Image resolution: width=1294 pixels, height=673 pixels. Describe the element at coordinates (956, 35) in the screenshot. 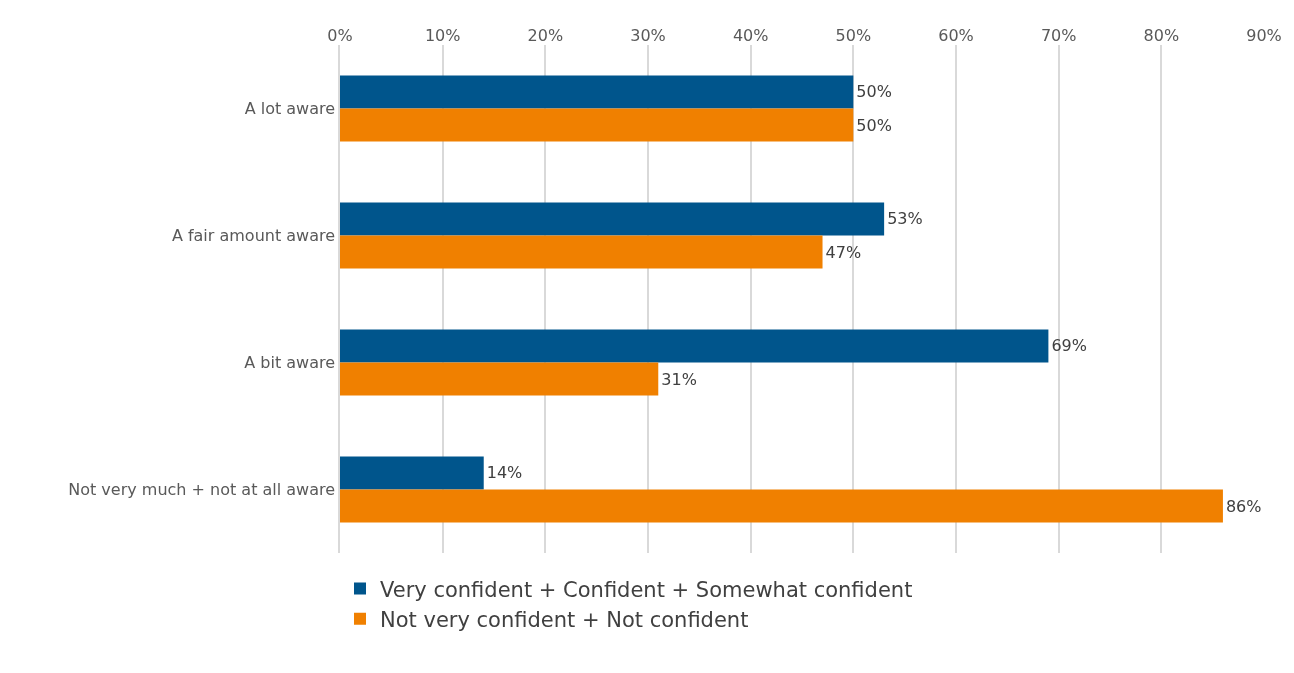

I see `x-tick-label: 60%` at that location.